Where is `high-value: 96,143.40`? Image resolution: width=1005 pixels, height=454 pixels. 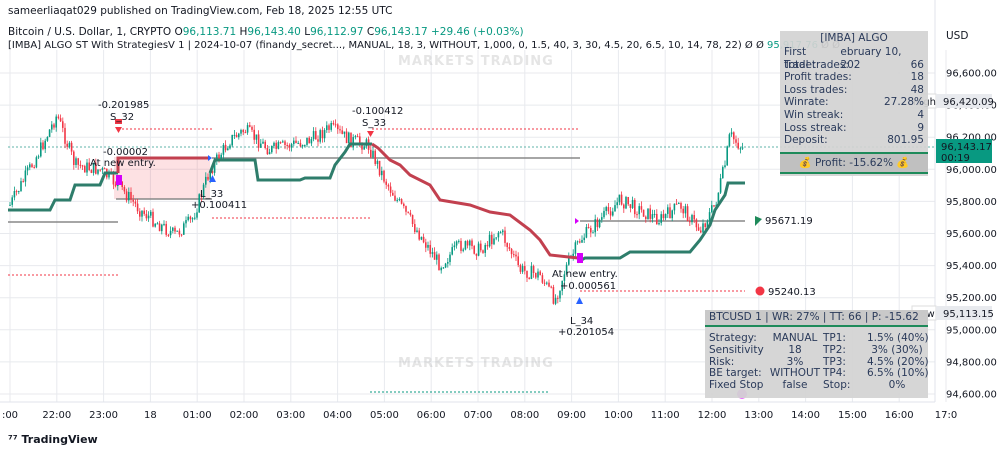
high-value: 96,143.40 is located at coordinates (274, 32).